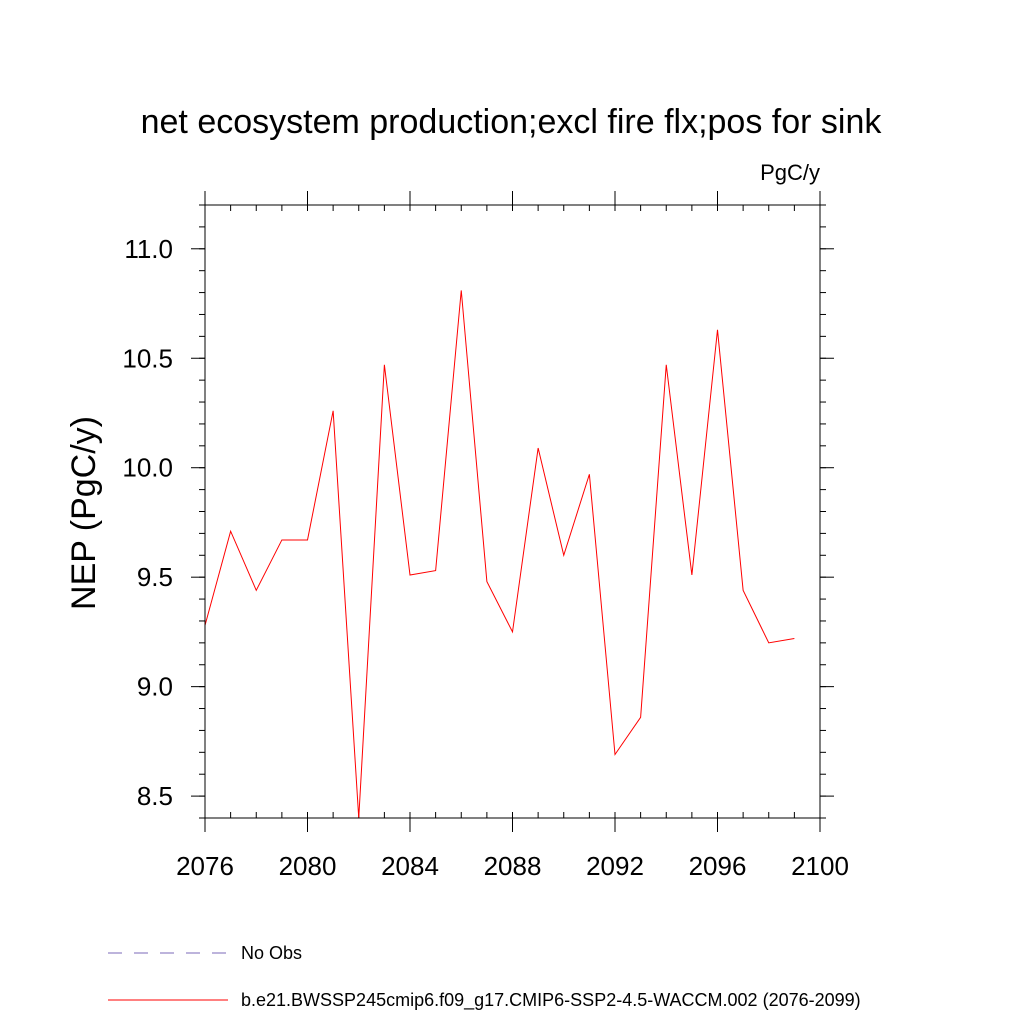 The height and width of the screenshot is (1024, 1024). What do you see at coordinates (147, 468) in the screenshot?
I see `y-tick-label: 10.0` at bounding box center [147, 468].